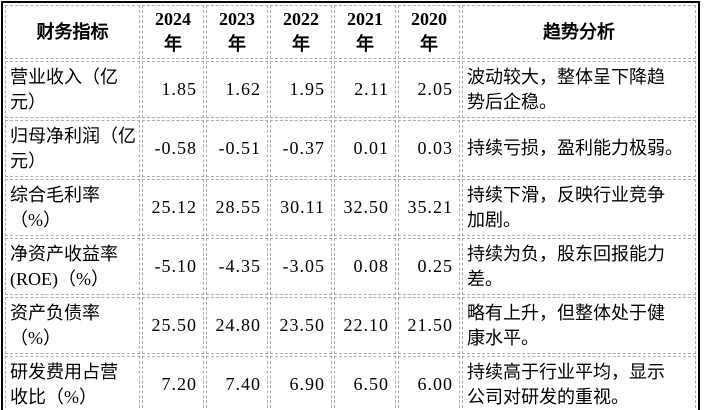 Image resolution: width=704 pixels, height=410 pixels. Describe the element at coordinates (72, 383) in the screenshot. I see `indicator-cell: 研发费用占营 收比（%）` at that location.